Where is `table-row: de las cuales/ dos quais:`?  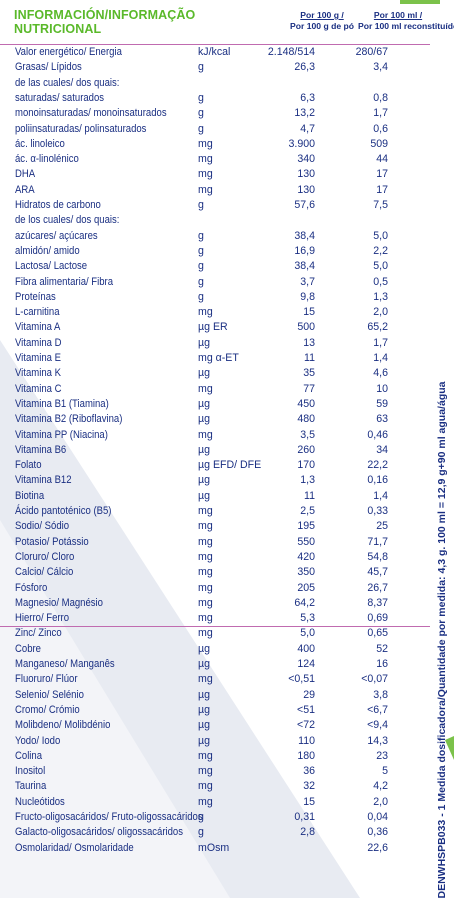 table-row: de las cuales/ dos quais: is located at coordinates (215, 82).